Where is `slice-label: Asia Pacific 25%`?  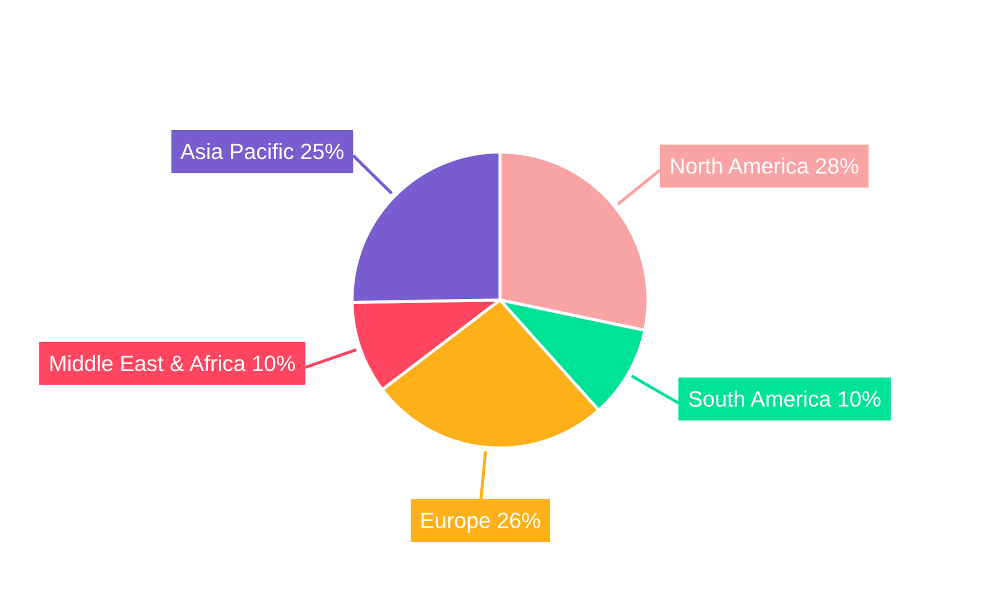
slice-label: Asia Pacific 25% is located at coordinates (262, 151).